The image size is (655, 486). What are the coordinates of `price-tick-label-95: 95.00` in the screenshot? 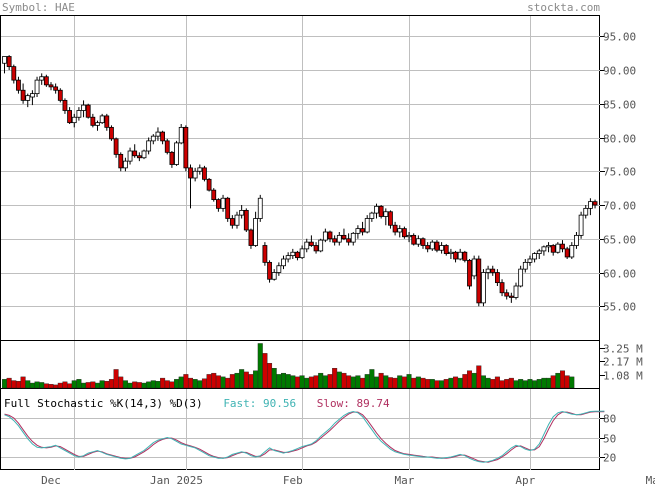 It's located at (619, 37).